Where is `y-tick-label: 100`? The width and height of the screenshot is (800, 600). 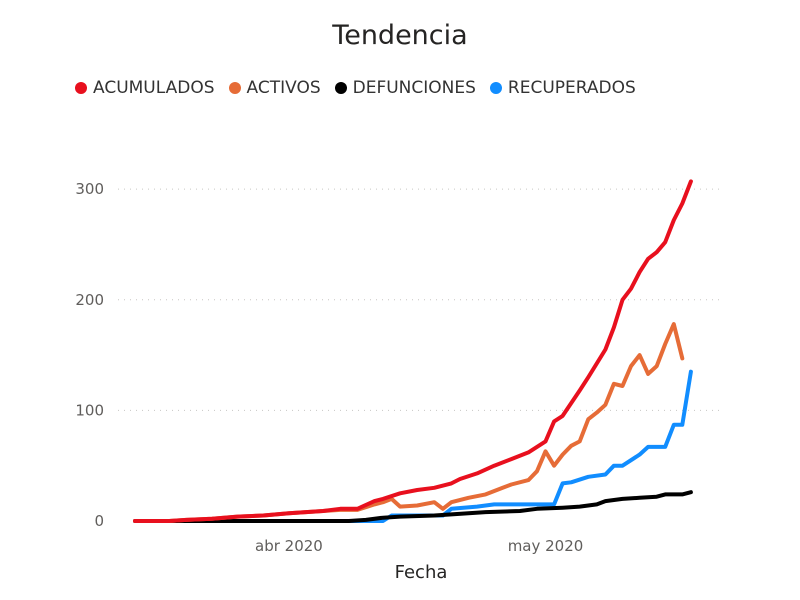
y-tick-label: 100 is located at coordinates (89, 410).